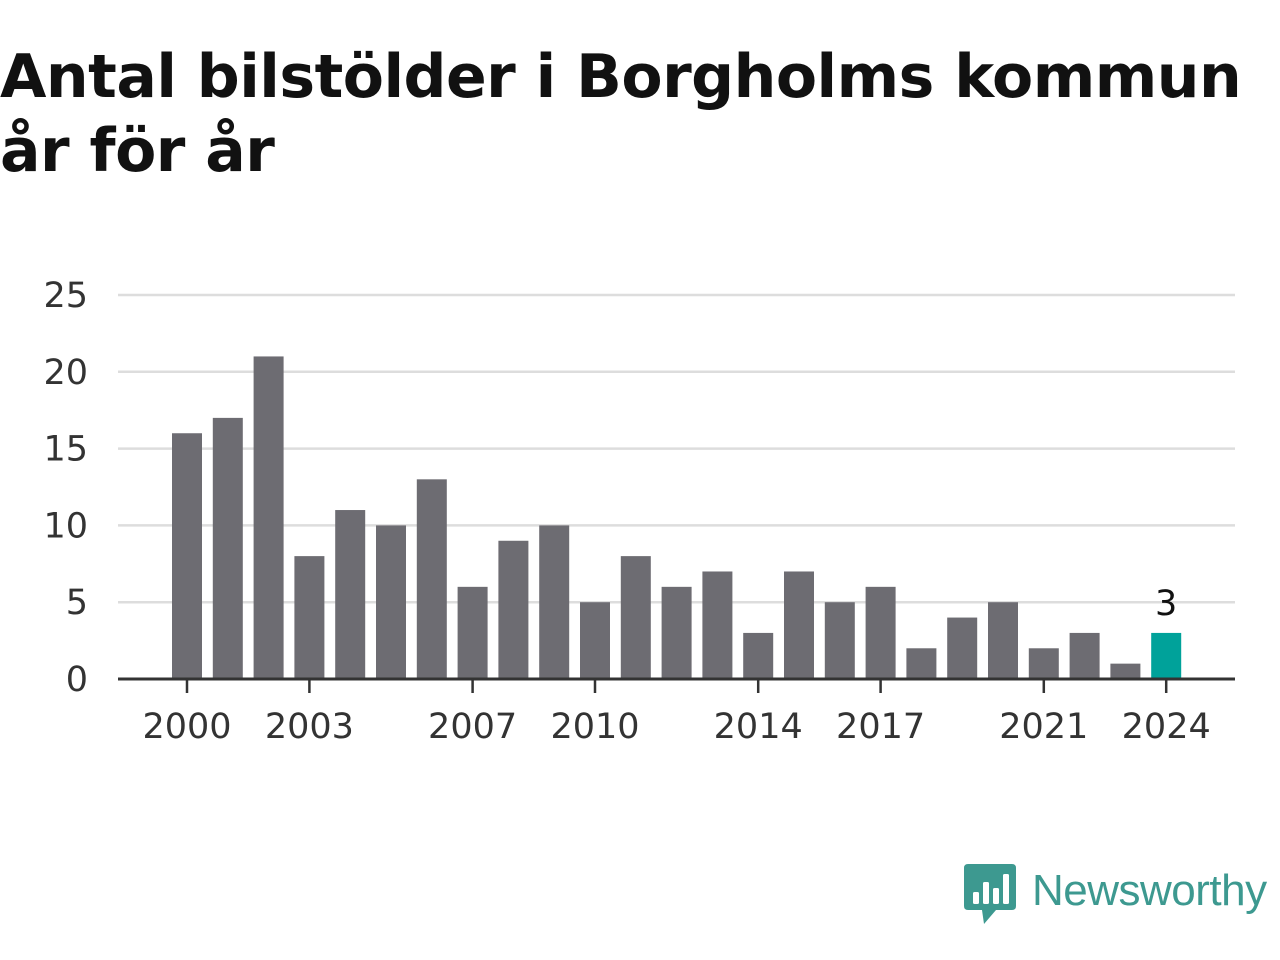 The image size is (1280, 960). I want to click on x-tick-label-2021: 2021, so click(1043, 727).